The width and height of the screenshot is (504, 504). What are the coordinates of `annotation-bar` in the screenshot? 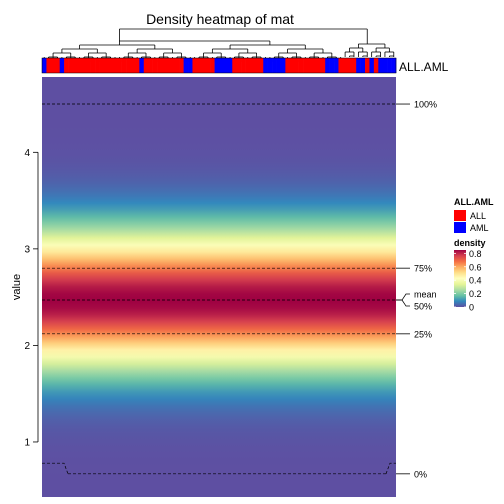 It's located at (219, 65).